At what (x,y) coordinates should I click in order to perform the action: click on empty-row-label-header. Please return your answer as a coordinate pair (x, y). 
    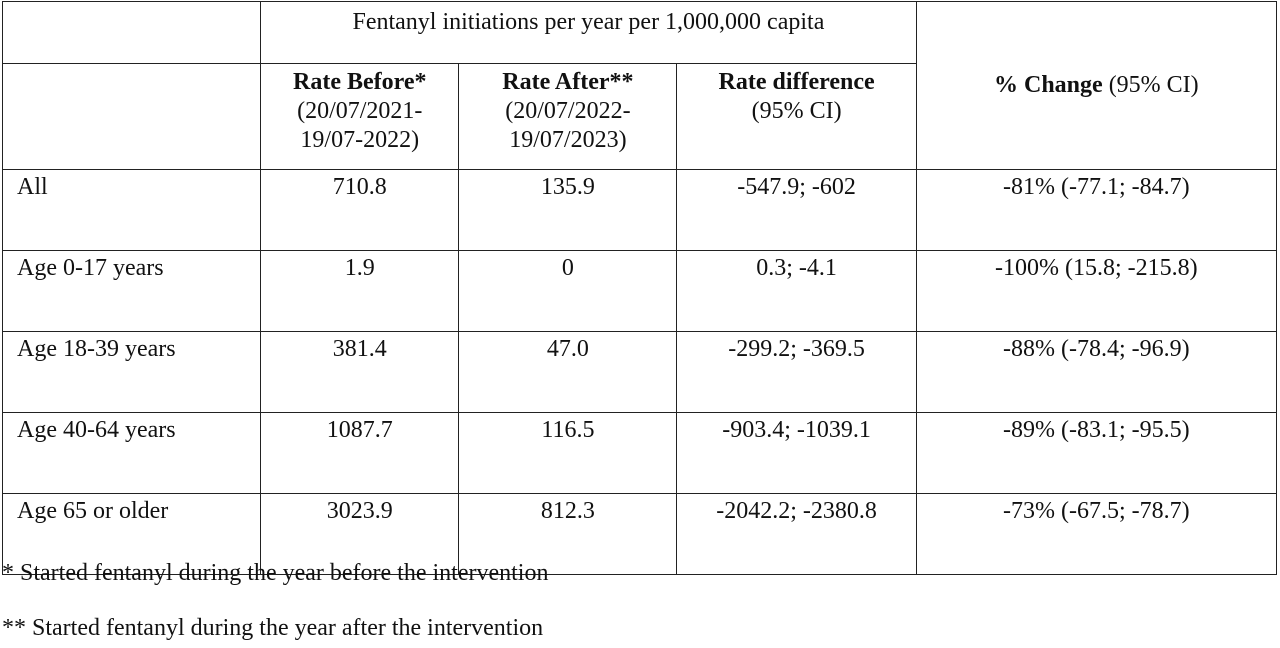
    Looking at the image, I should click on (131, 116).